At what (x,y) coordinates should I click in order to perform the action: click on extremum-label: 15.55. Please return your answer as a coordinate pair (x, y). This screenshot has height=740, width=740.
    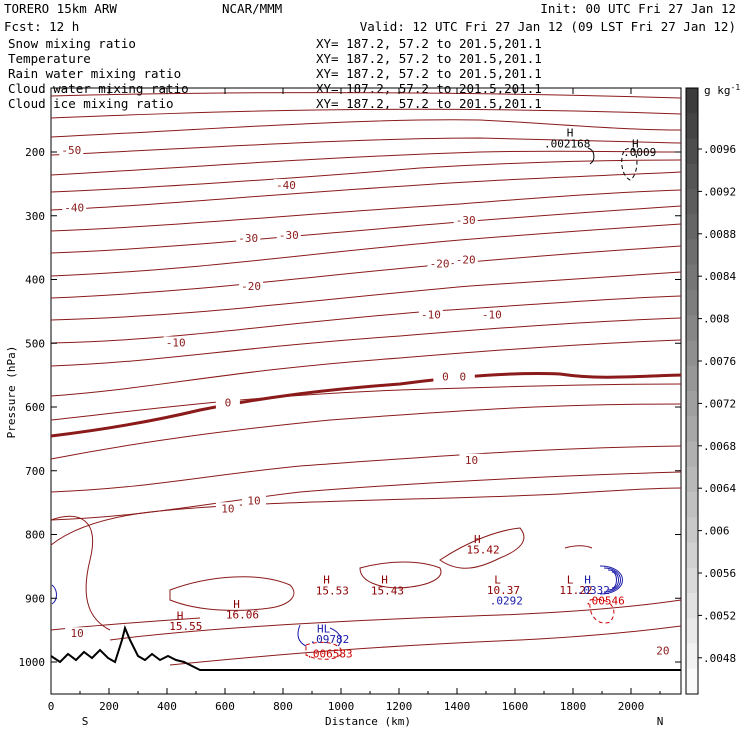
    Looking at the image, I should click on (185, 626).